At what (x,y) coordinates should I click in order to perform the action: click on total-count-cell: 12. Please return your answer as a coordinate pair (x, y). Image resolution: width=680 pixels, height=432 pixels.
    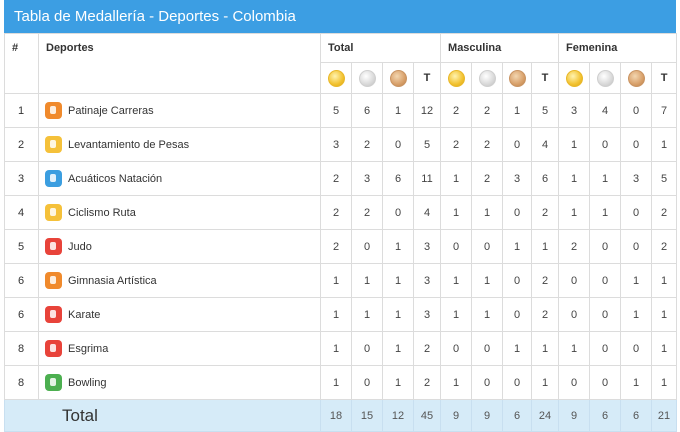
    Looking at the image, I should click on (398, 415).